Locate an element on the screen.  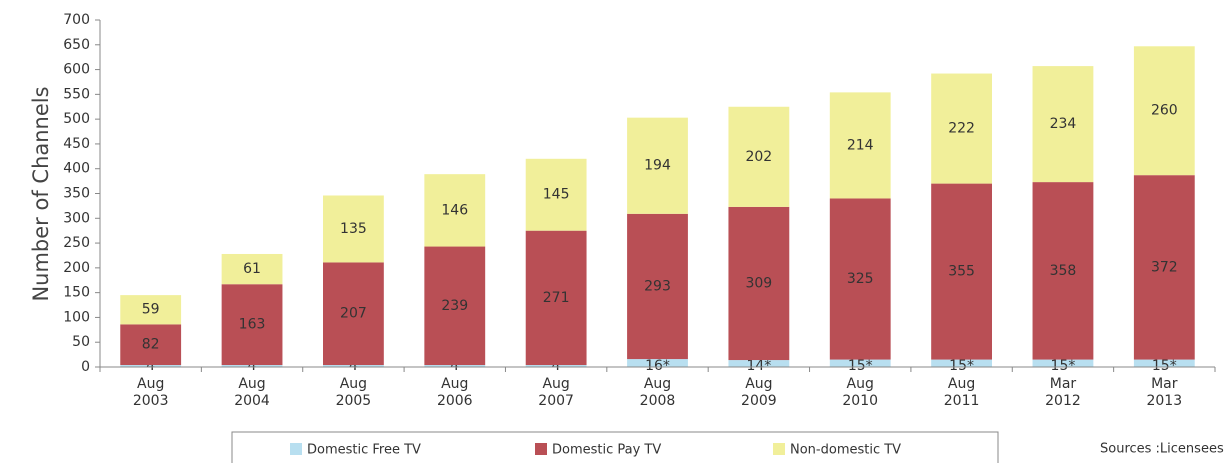
x-tick-label: Aug 2003 is located at coordinates (150, 392).